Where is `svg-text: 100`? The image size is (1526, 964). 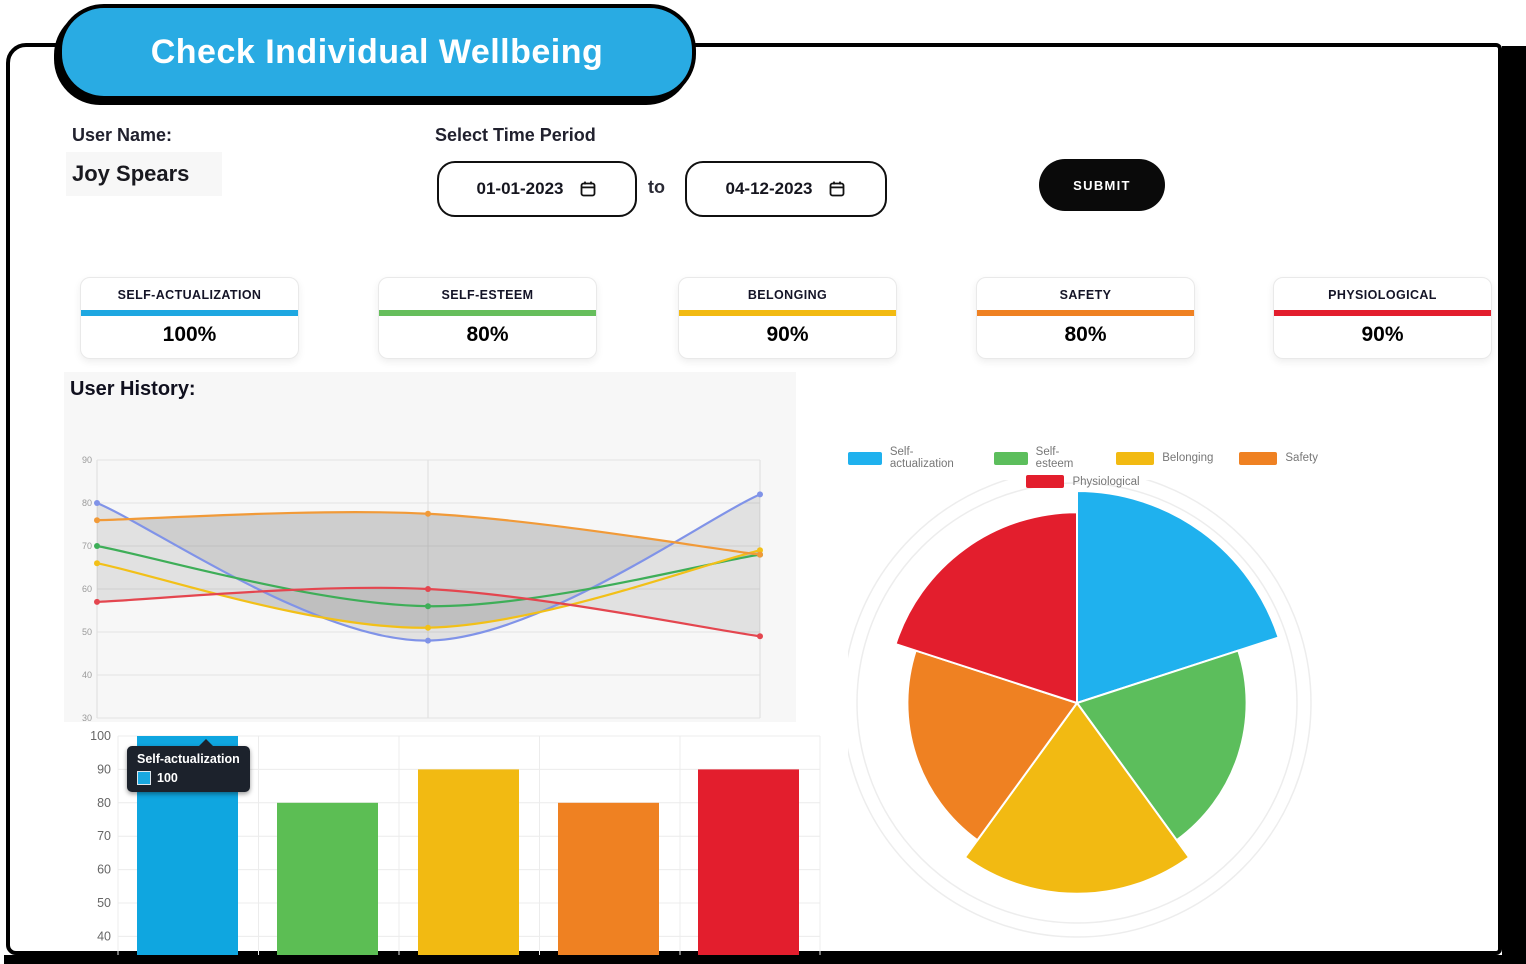 svg-text: 100 is located at coordinates (100, 736).